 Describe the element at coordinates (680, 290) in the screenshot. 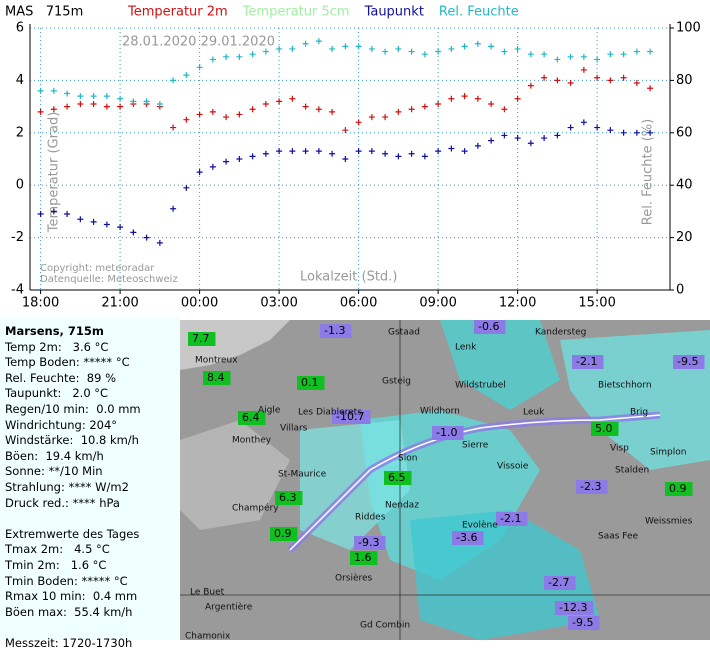

I see `y2-tick-label: 0` at that location.